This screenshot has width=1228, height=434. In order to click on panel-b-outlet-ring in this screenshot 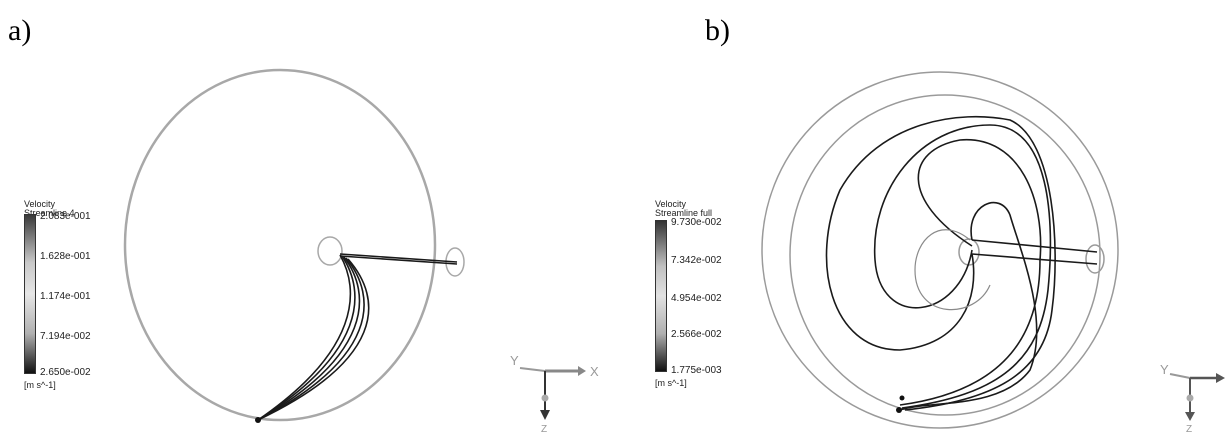, I will do `click(1095, 259)`.